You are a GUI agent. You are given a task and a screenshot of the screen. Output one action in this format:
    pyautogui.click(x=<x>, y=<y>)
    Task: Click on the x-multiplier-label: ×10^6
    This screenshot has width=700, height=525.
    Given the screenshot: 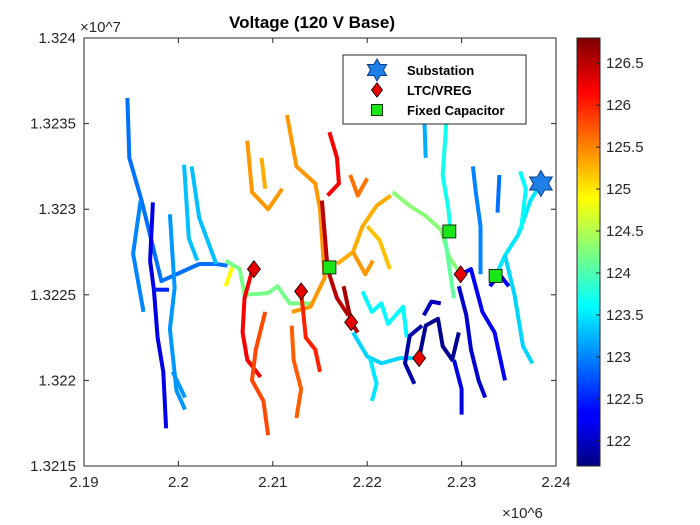 What is the action you would take?
    pyautogui.click(x=522, y=513)
    